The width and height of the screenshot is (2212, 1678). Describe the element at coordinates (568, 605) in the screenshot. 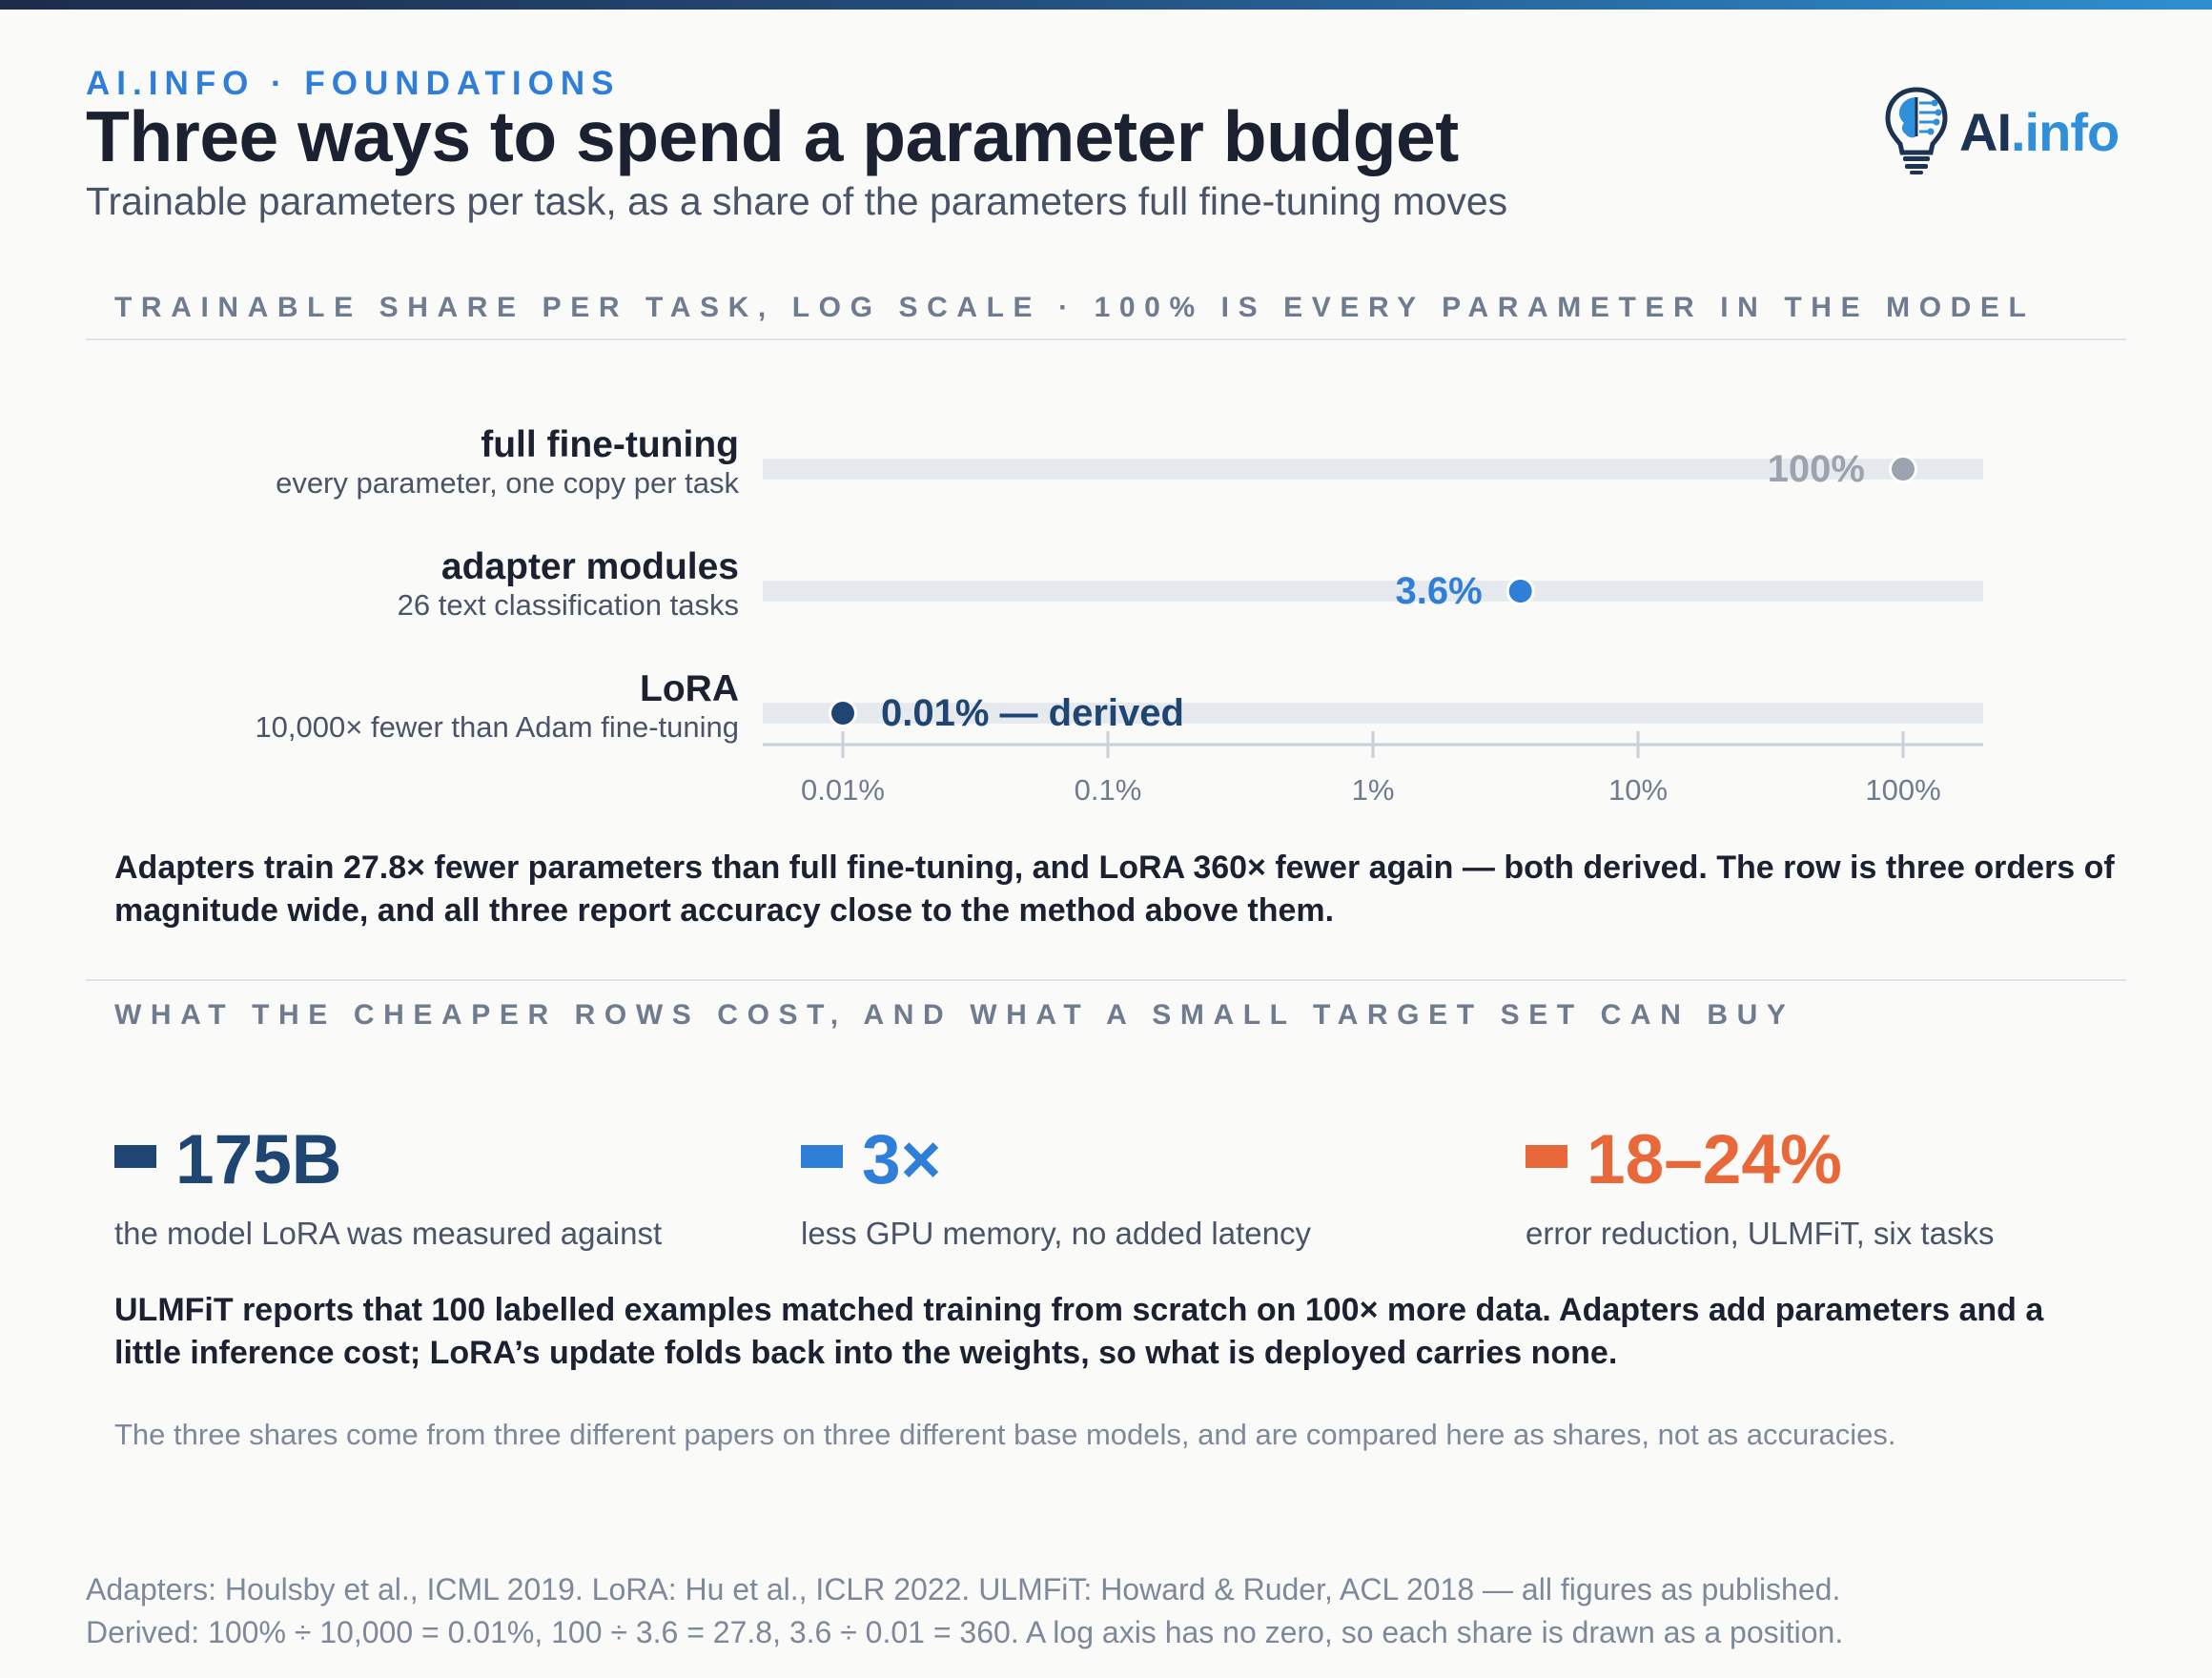

I see `row-subtitle: 26 text classification tasks` at that location.